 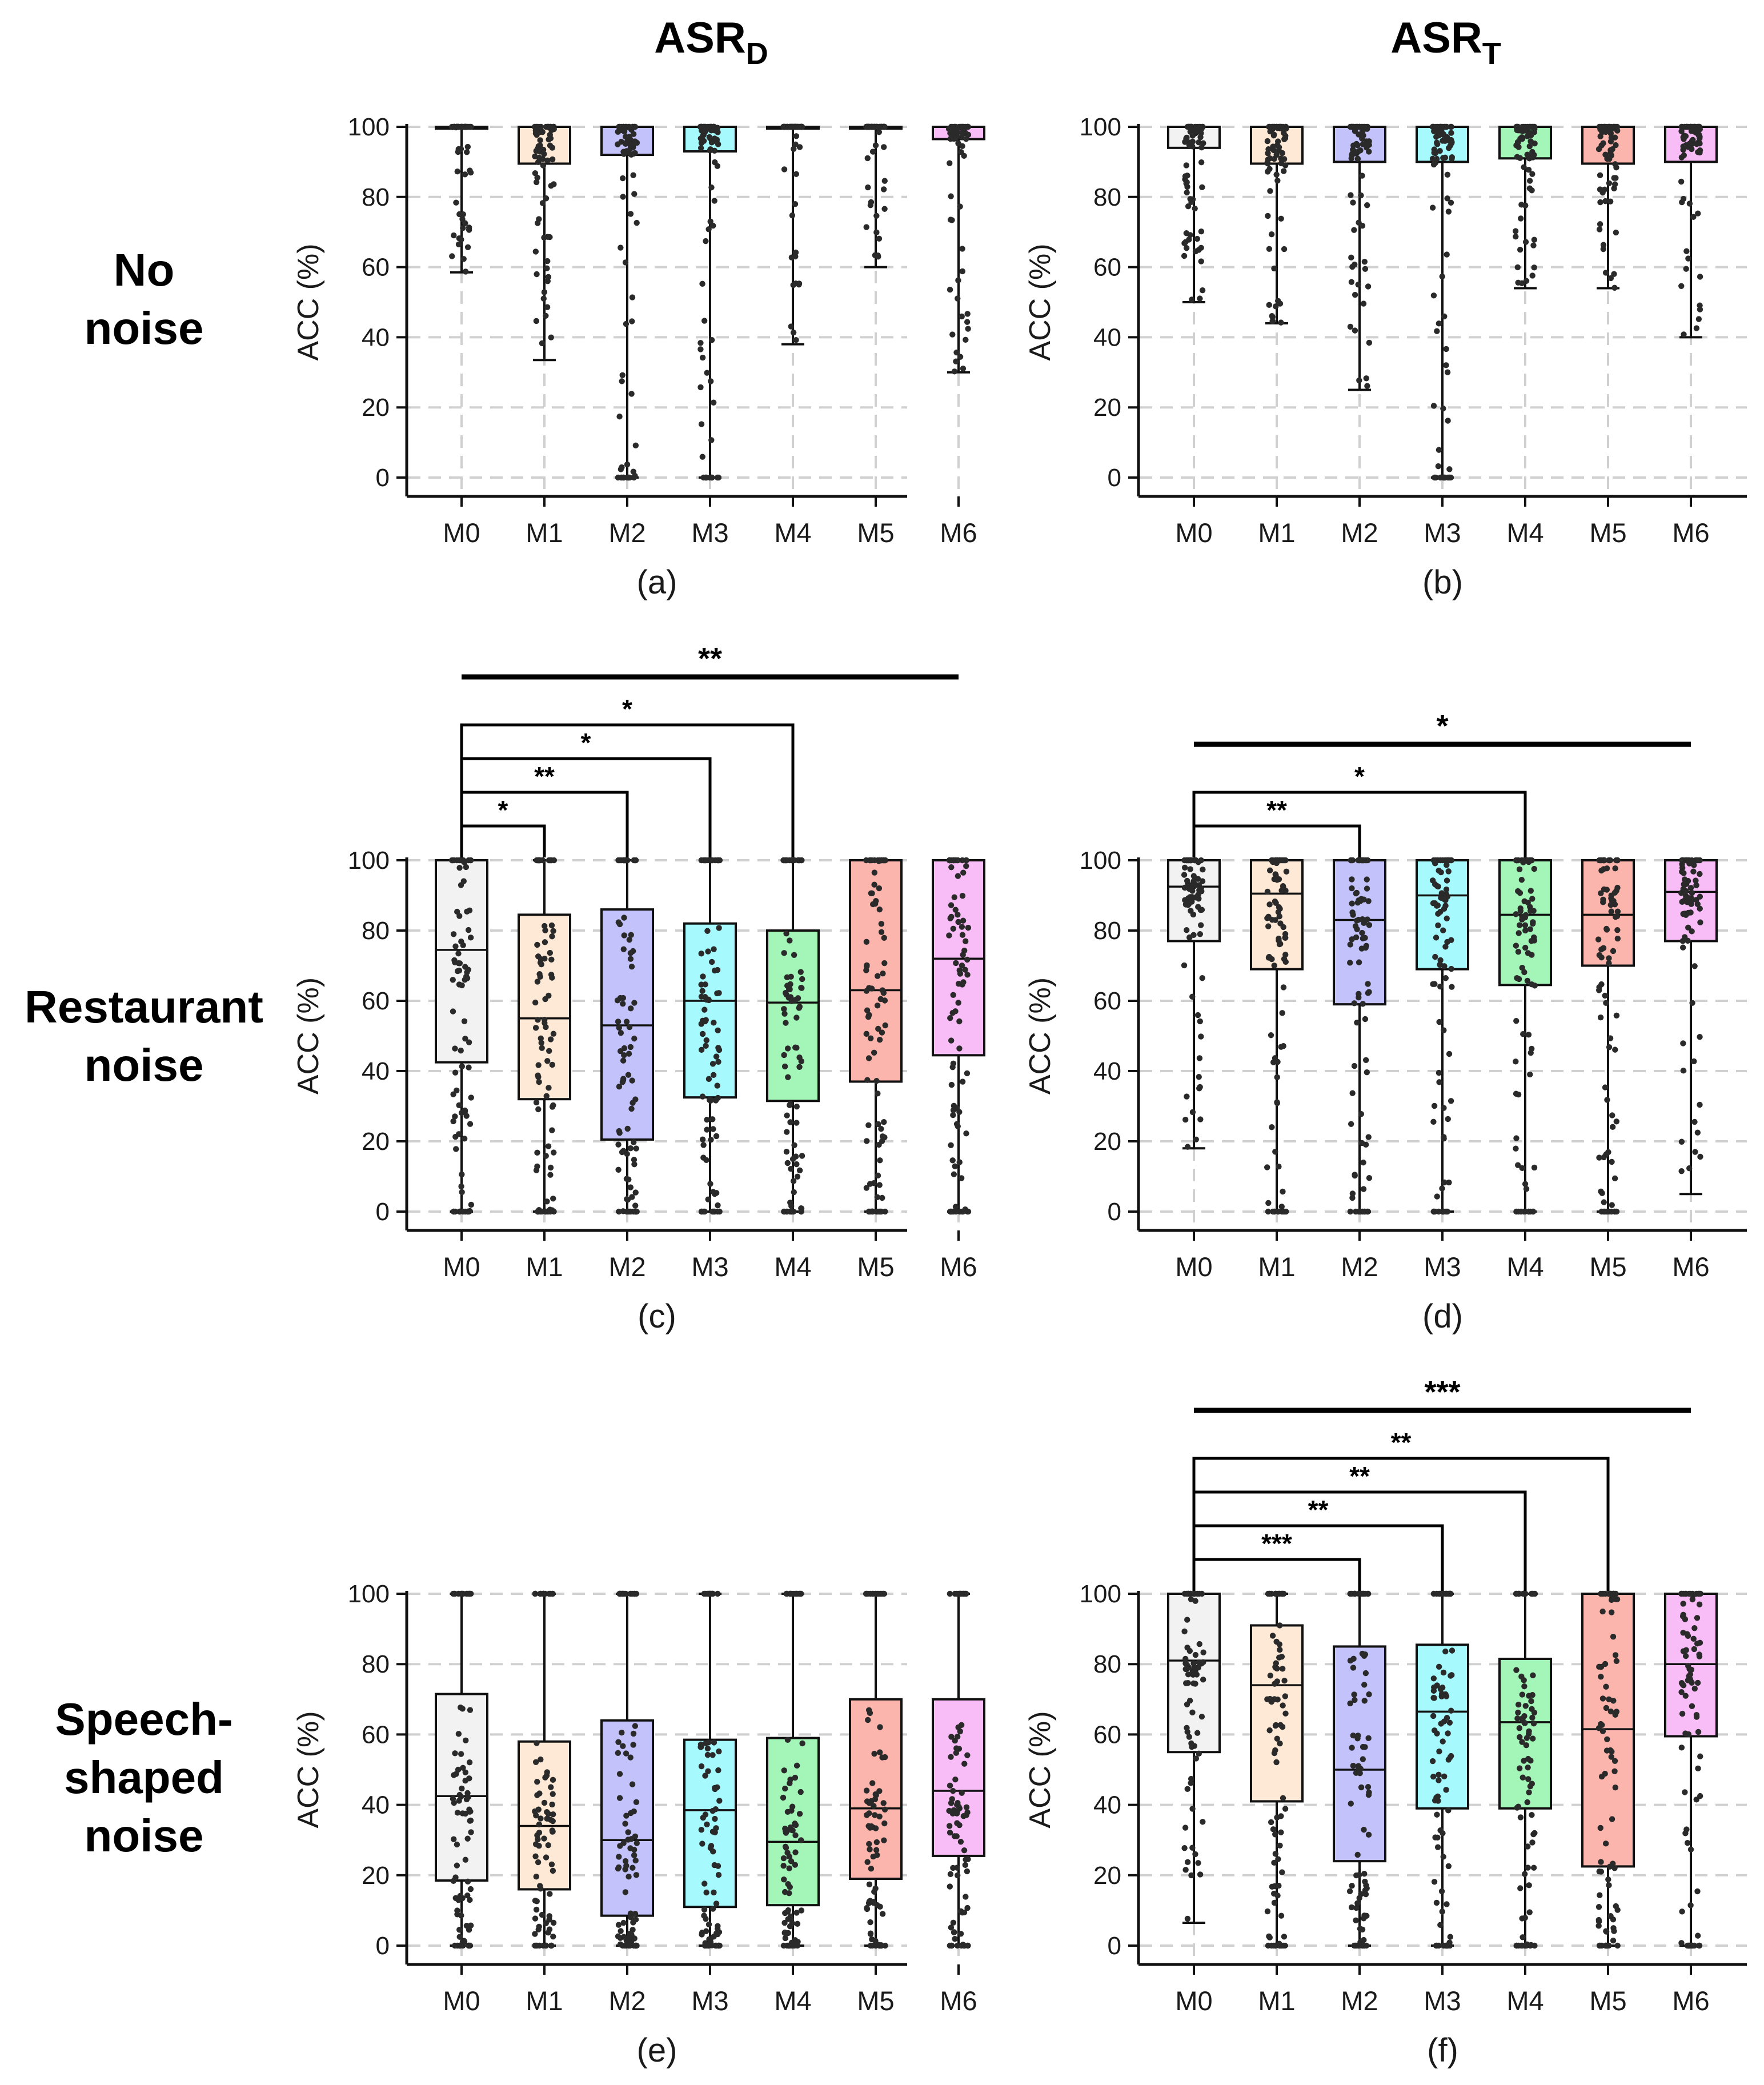 What do you see at coordinates (1607, 533) in the screenshot?
I see `x-tick-label: M5` at bounding box center [1607, 533].